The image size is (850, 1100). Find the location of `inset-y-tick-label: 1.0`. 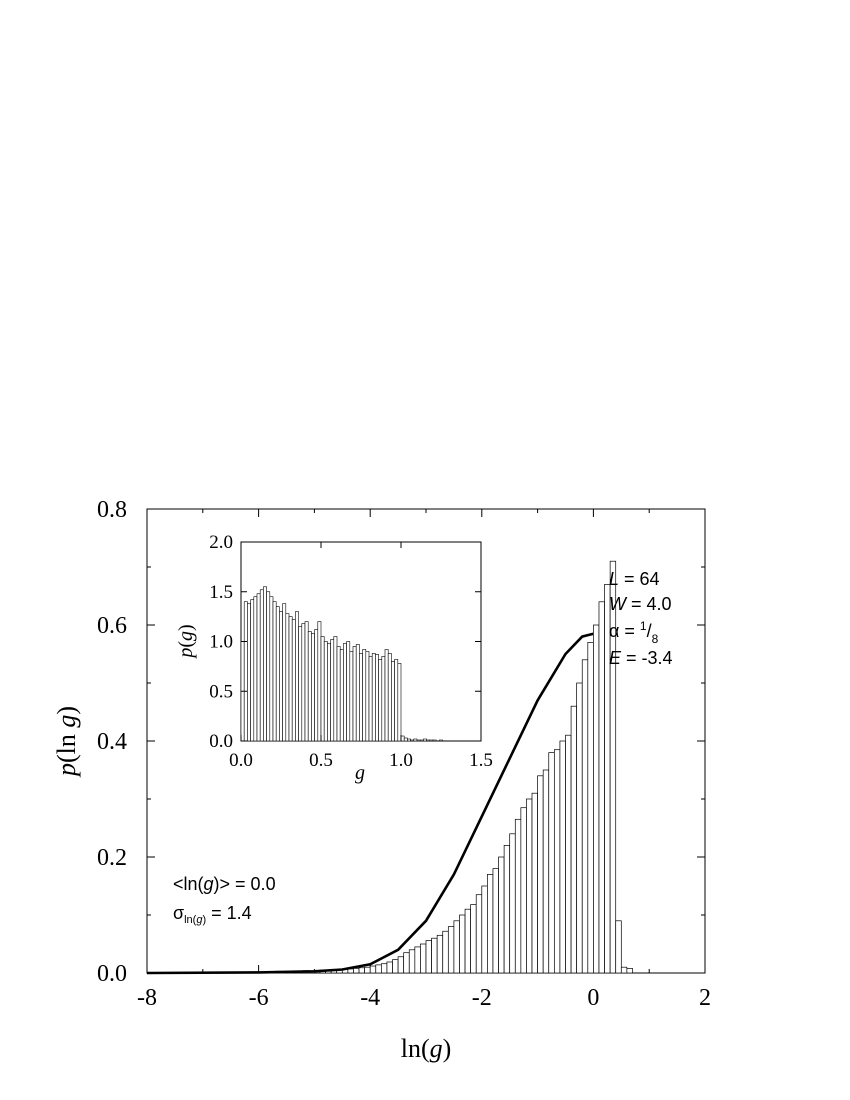

inset-y-tick-label: 1.0 is located at coordinates (221, 642).